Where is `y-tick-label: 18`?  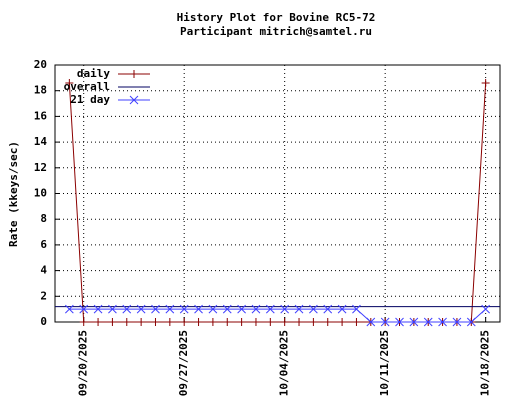 y-tick-label: 18 is located at coordinates (40, 90).